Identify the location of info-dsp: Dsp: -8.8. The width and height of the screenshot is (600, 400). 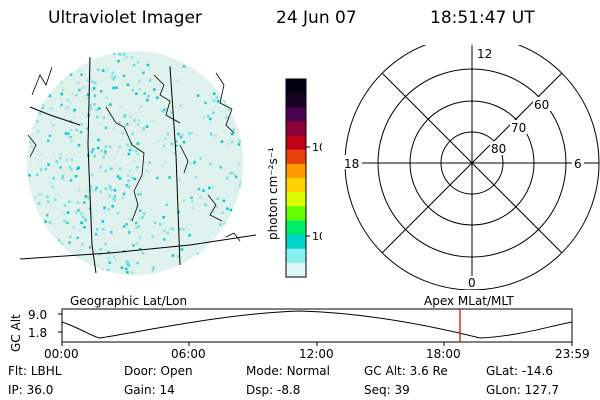
(273, 390).